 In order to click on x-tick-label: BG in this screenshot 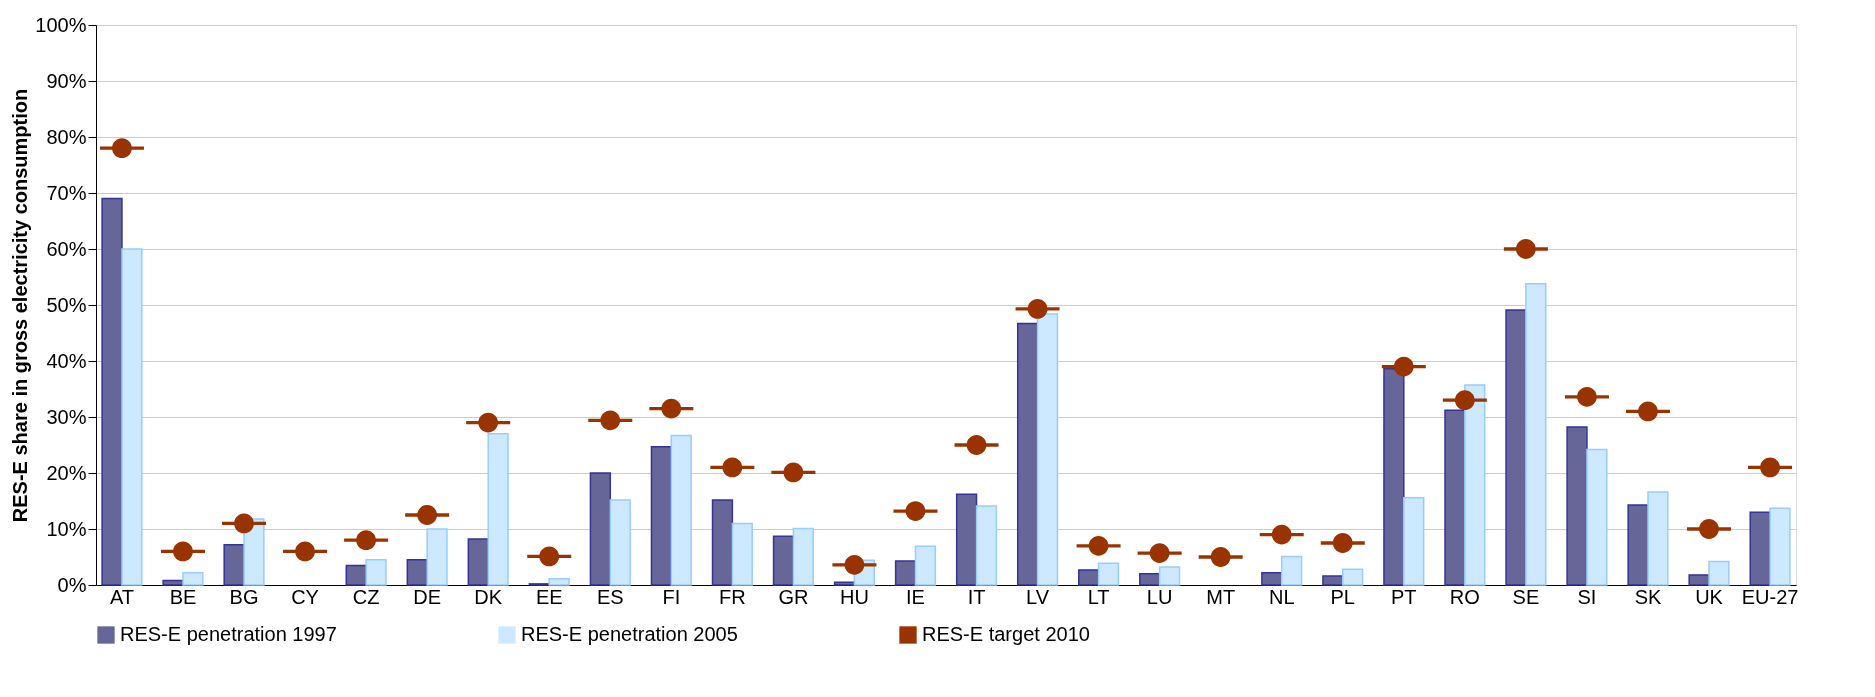, I will do `click(244, 596)`.